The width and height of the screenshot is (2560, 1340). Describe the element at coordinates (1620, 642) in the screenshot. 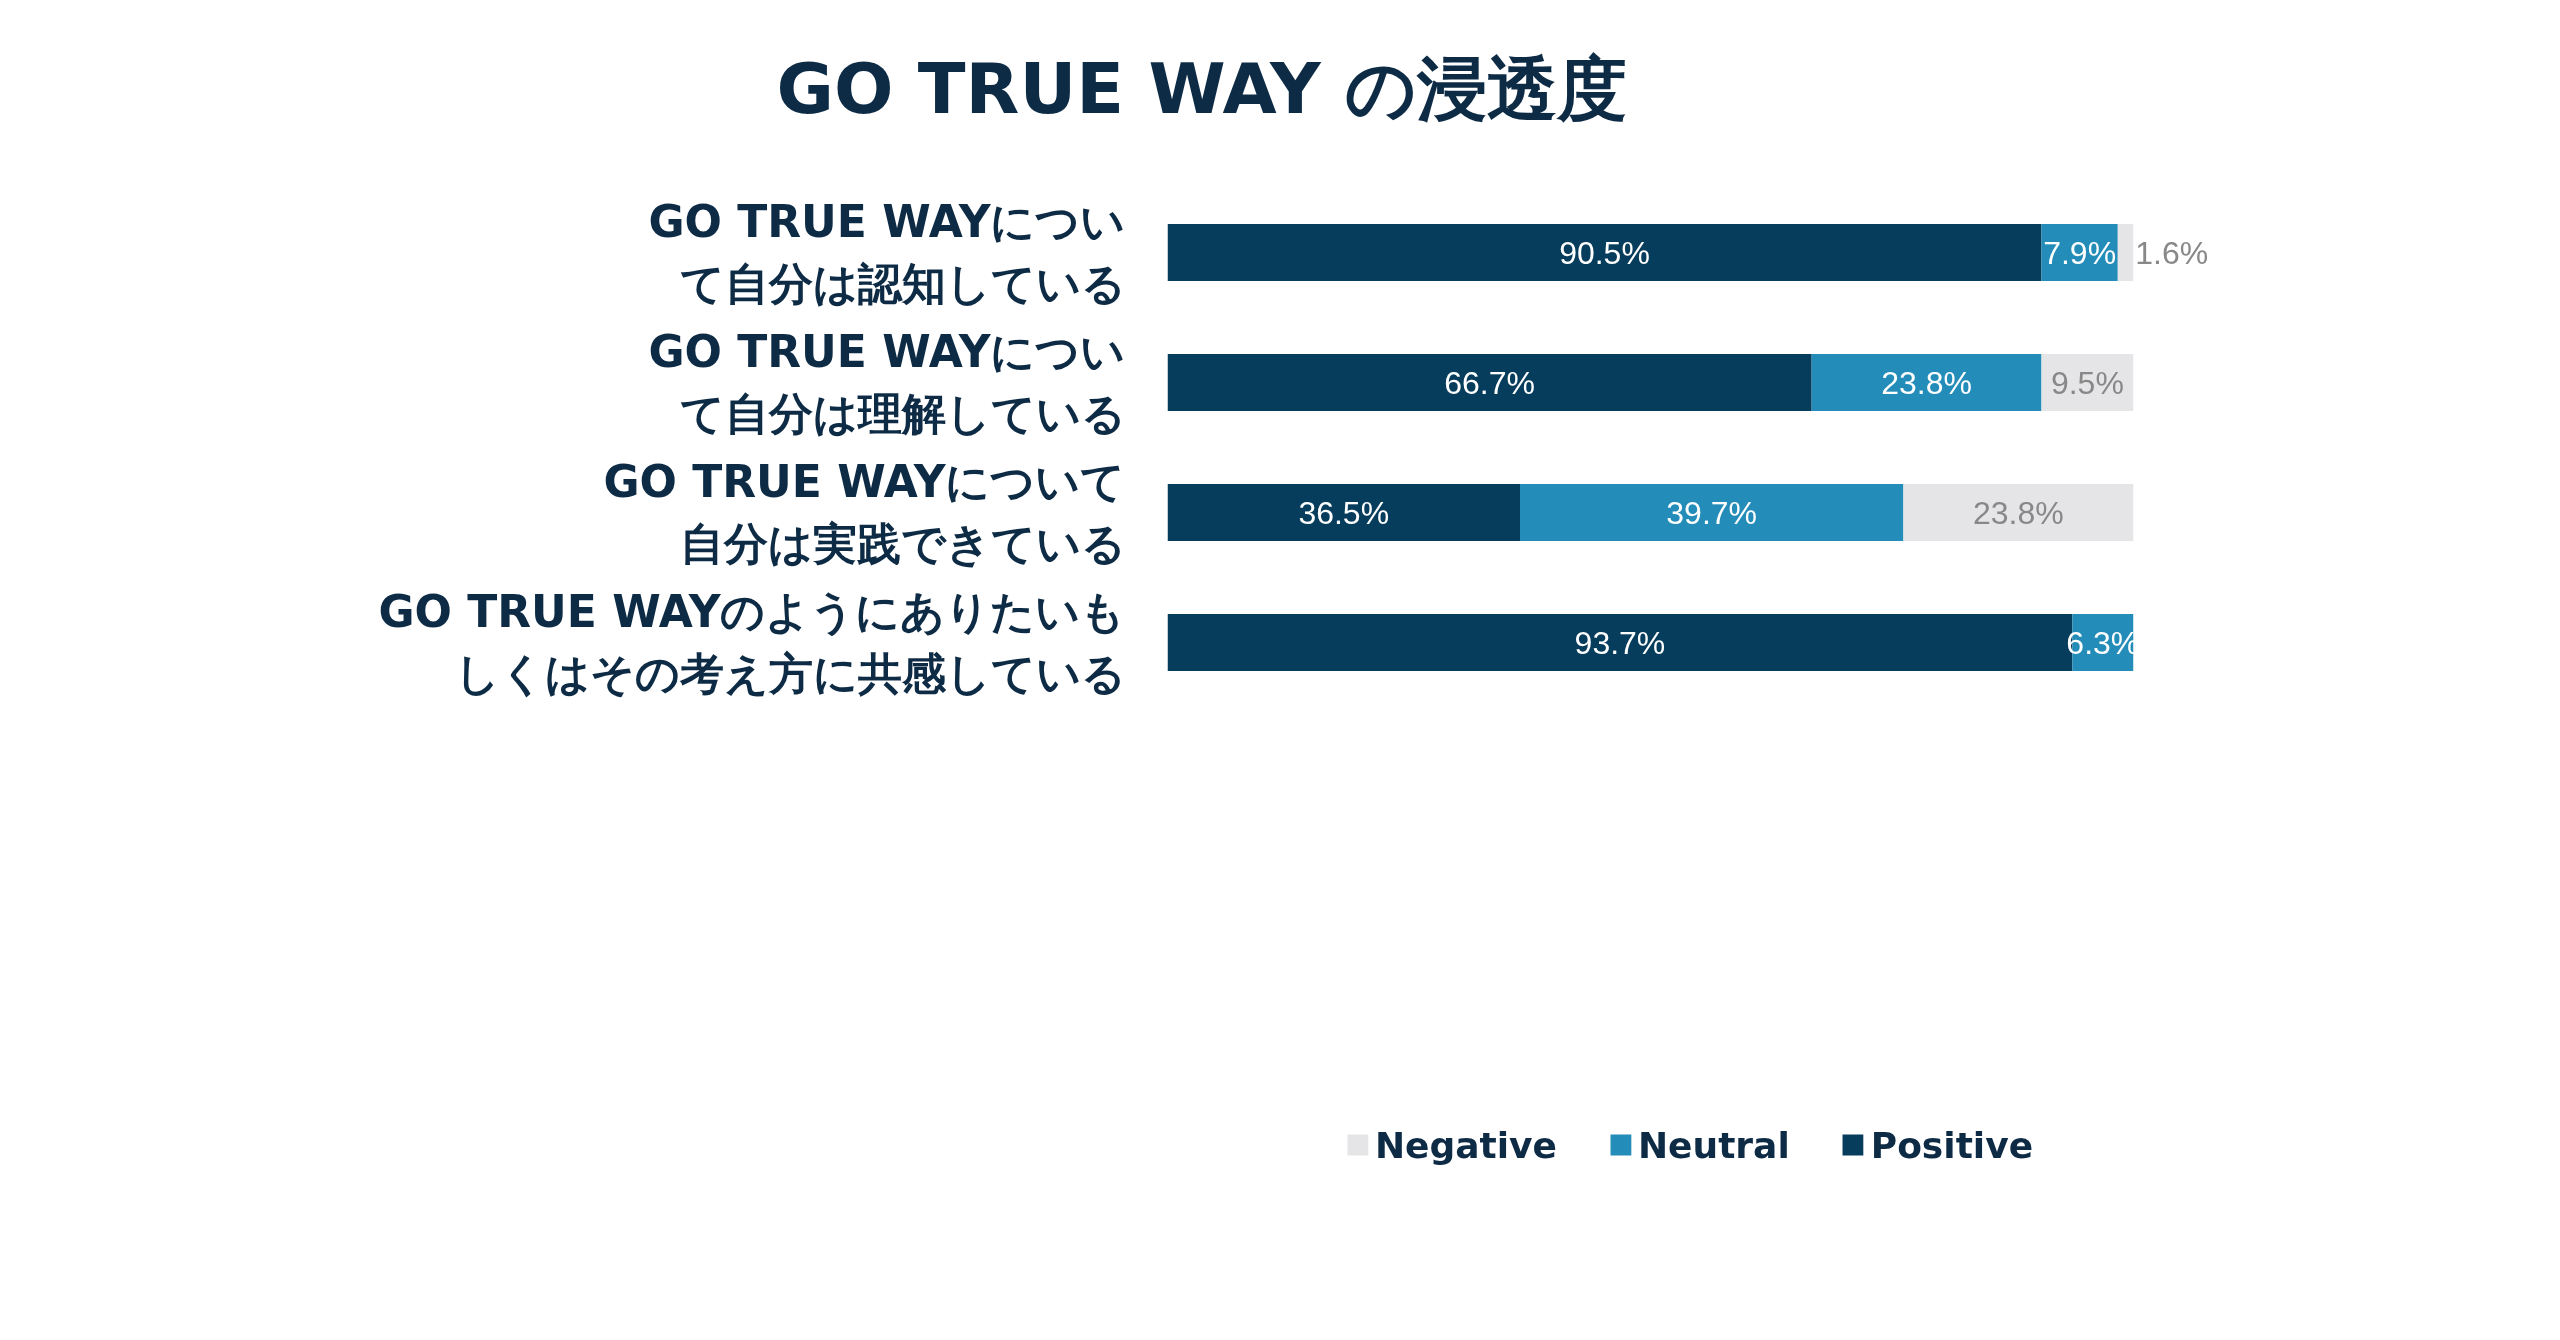

I see `data-label: 93.7%` at that location.